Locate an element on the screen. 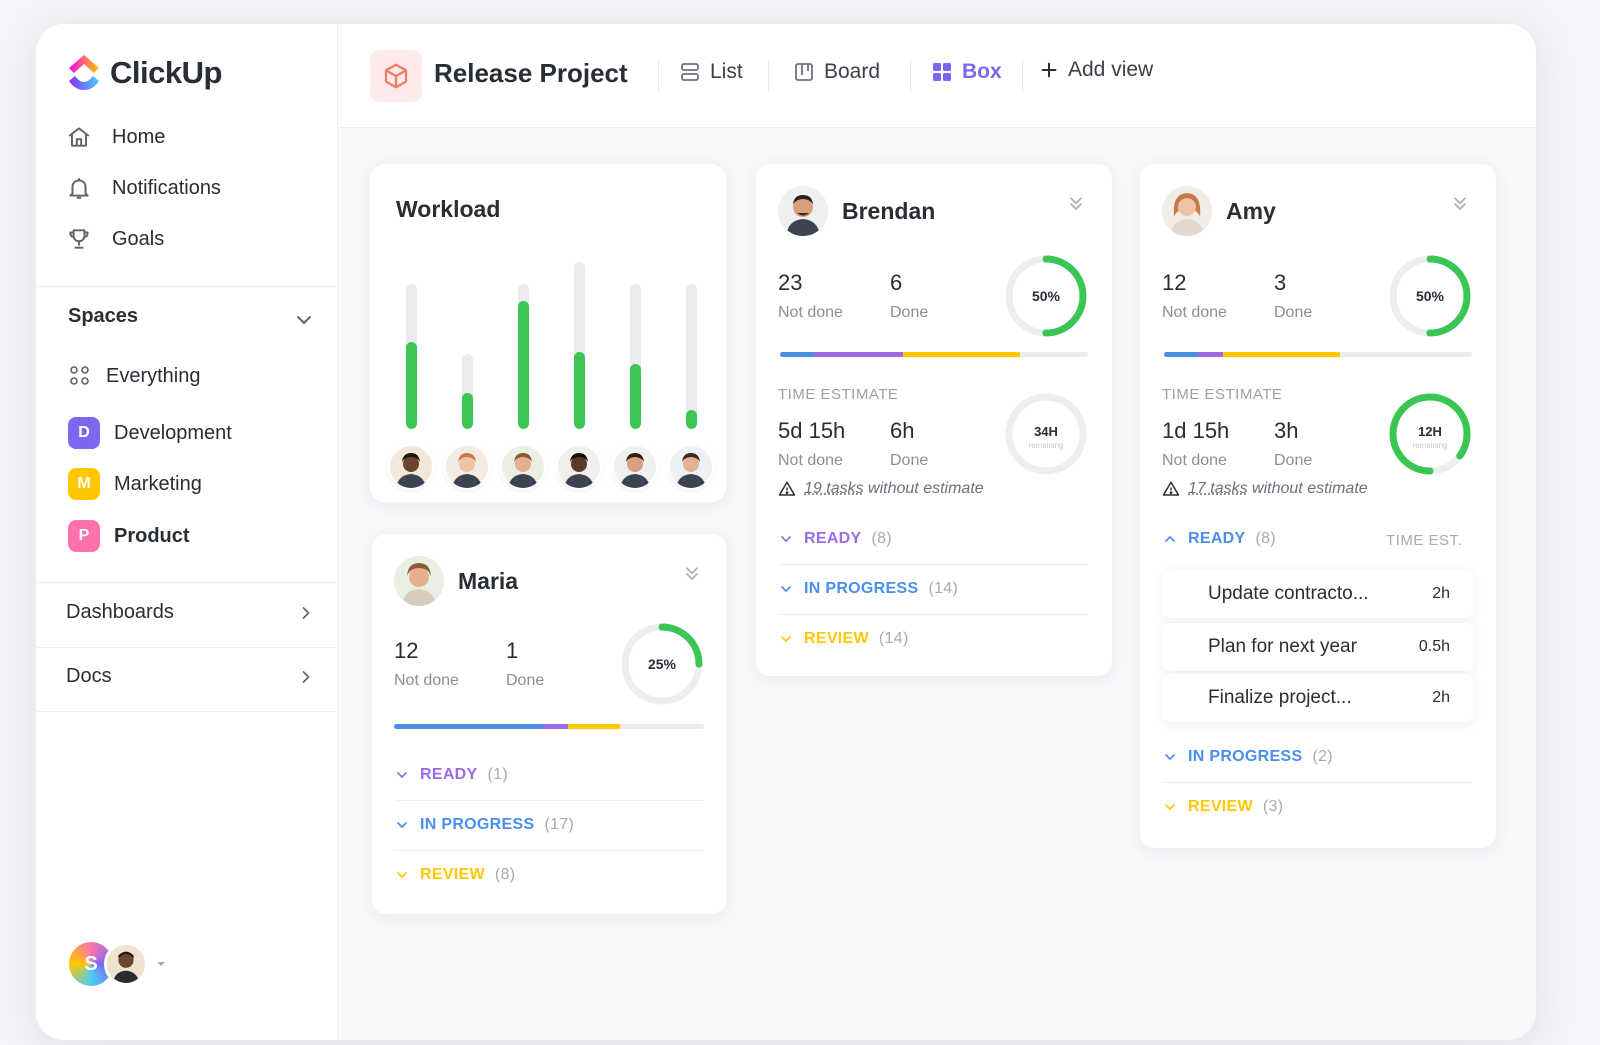  status-group-in-progress: IN PROGRESS (2) is located at coordinates (1247, 757).